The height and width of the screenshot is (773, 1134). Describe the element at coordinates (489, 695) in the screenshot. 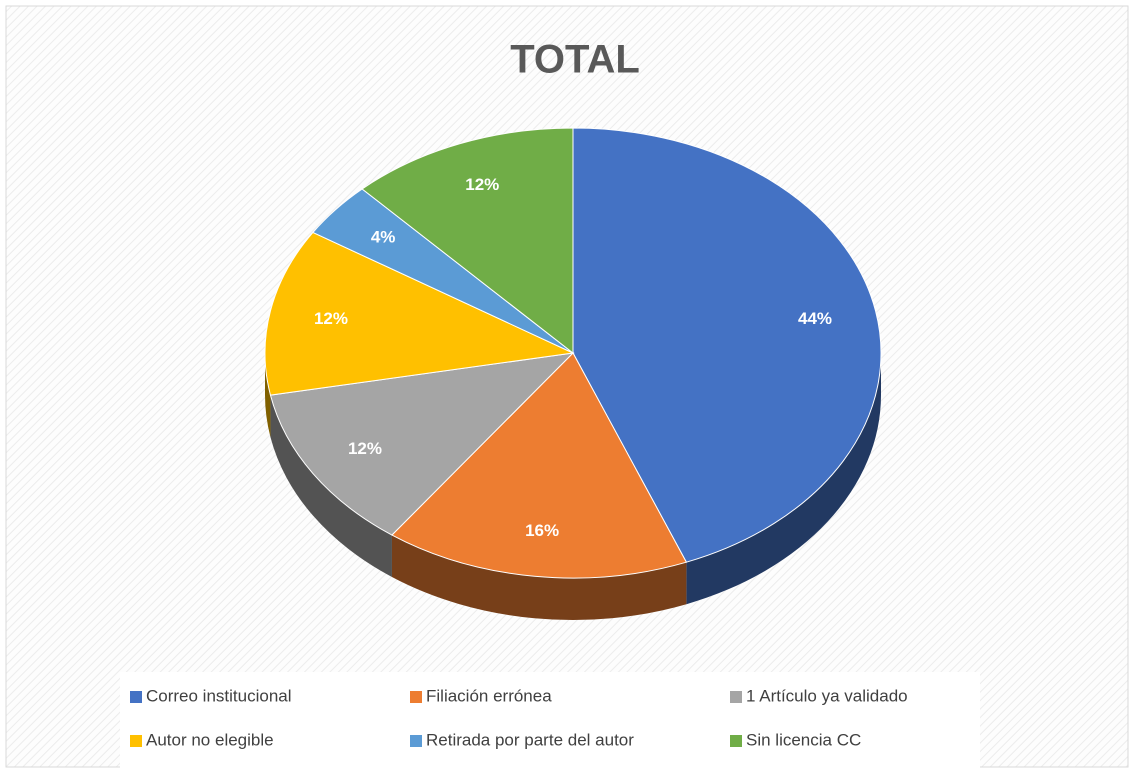

I see `legend-label: Filiación errónea` at that location.